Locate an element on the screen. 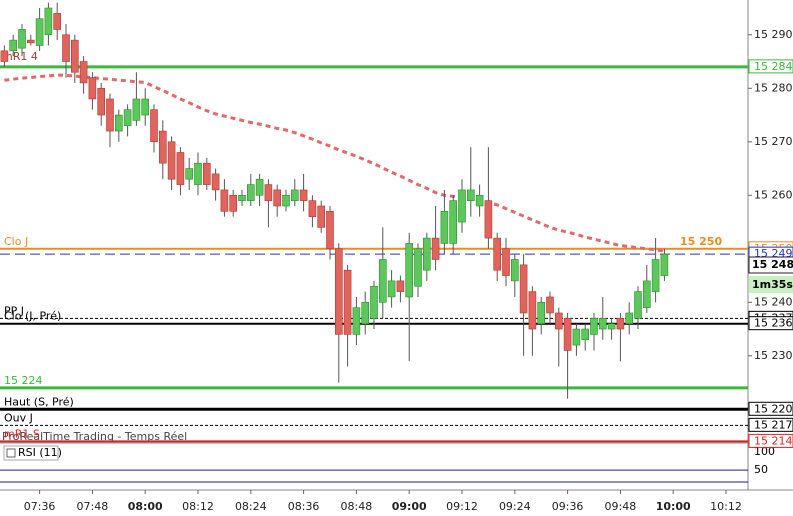 The image size is (793, 516). rsi-tick-label: 100 is located at coordinates (764, 451).